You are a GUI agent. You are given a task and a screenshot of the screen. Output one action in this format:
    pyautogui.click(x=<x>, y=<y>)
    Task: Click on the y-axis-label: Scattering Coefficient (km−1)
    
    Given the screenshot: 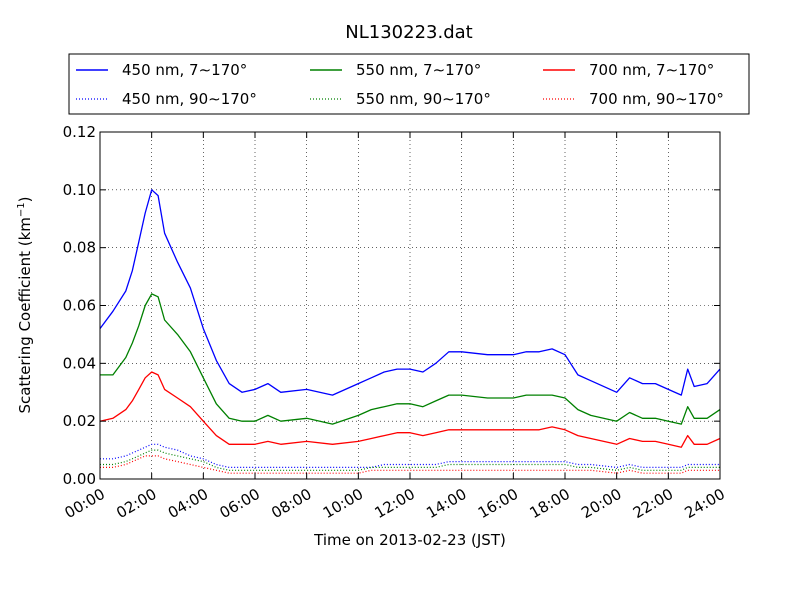 What is the action you would take?
    pyautogui.click(x=25, y=304)
    